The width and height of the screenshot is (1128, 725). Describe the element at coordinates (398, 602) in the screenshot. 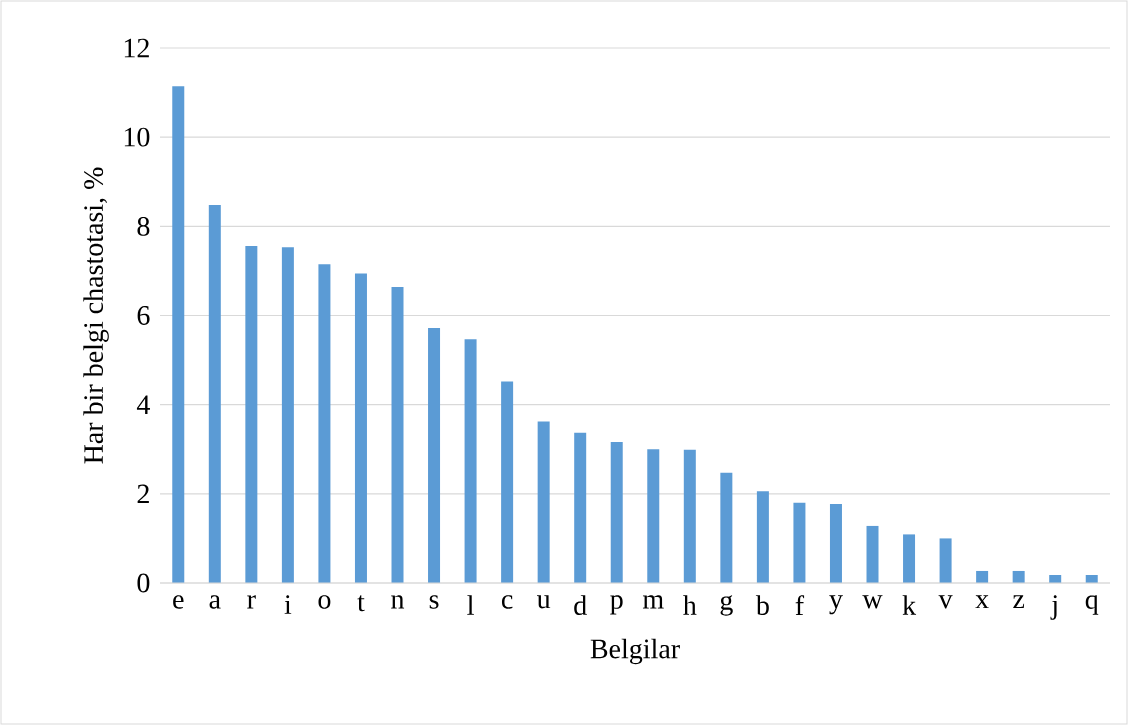

I see `x-tick-label: n` at that location.